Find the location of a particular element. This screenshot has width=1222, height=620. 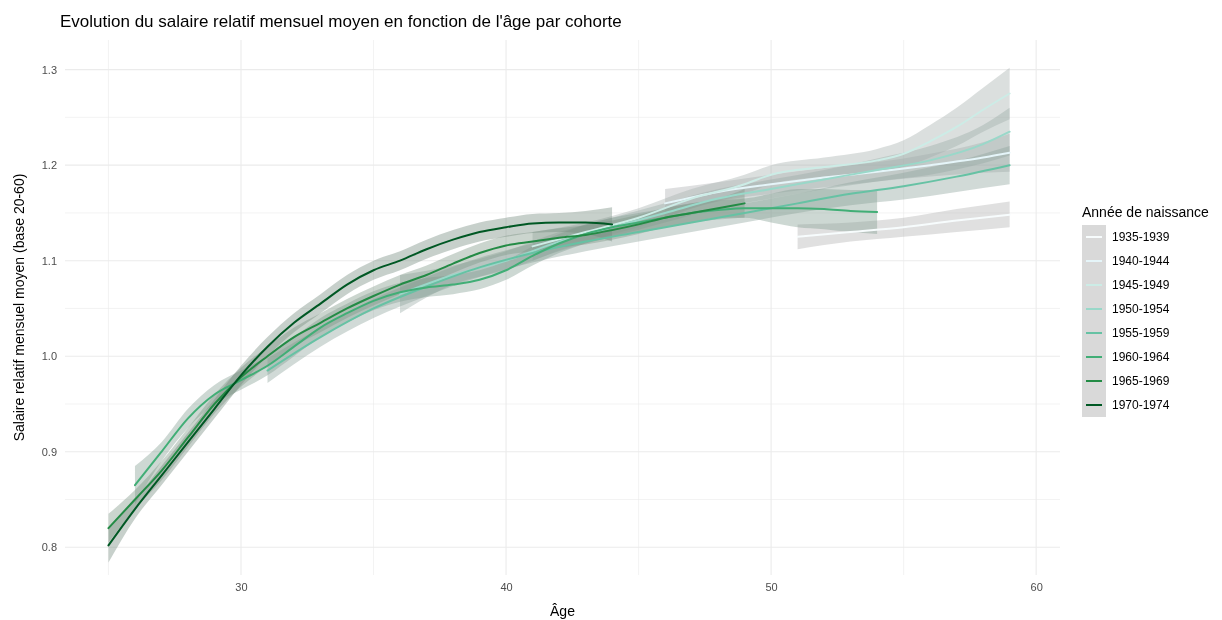

legend-label: 1950-1954 is located at coordinates (1141, 309).